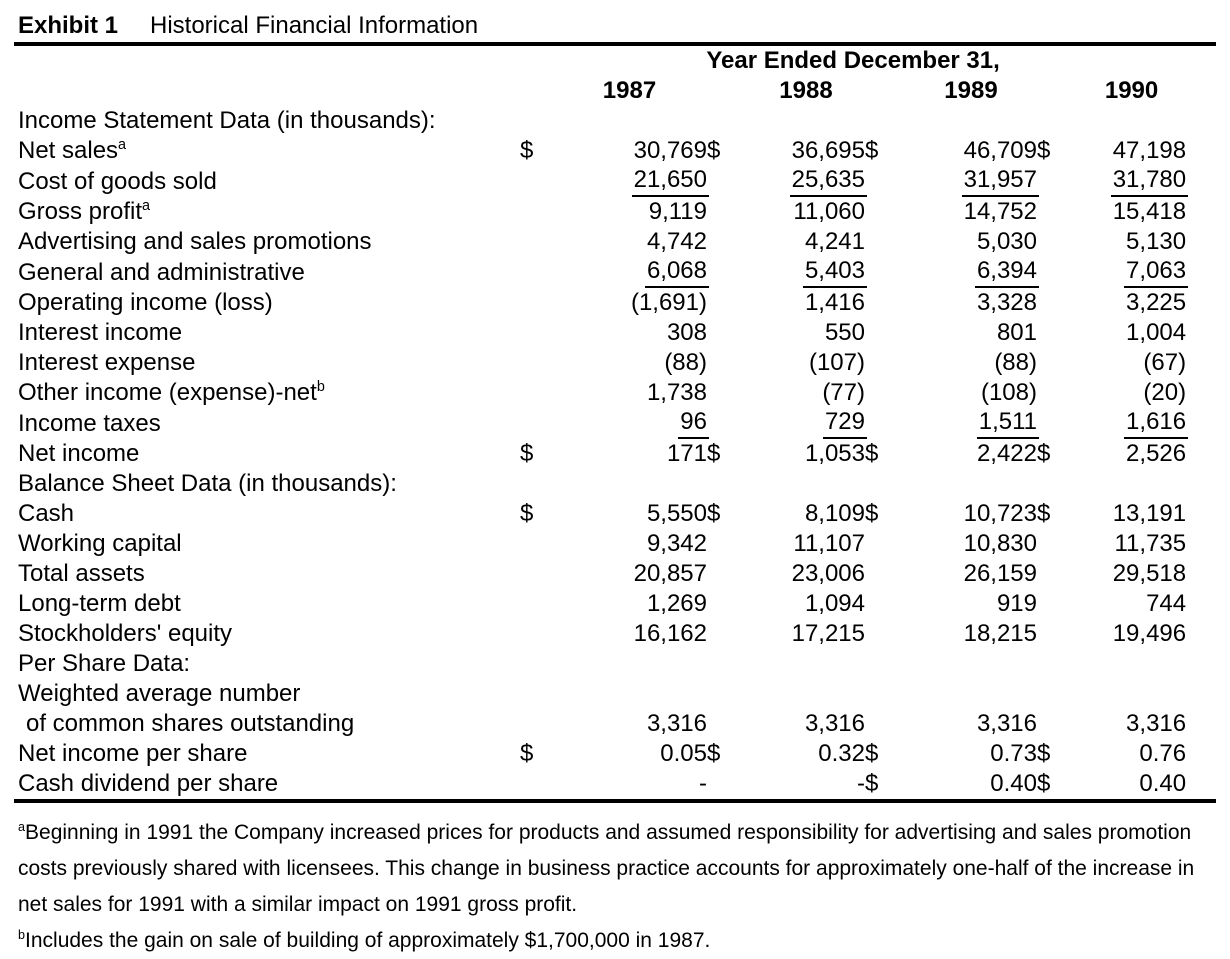 The width and height of the screenshot is (1230, 959). I want to click on data-row: Cash dividend per share - - $0.40 $0.40, so click(602, 784).